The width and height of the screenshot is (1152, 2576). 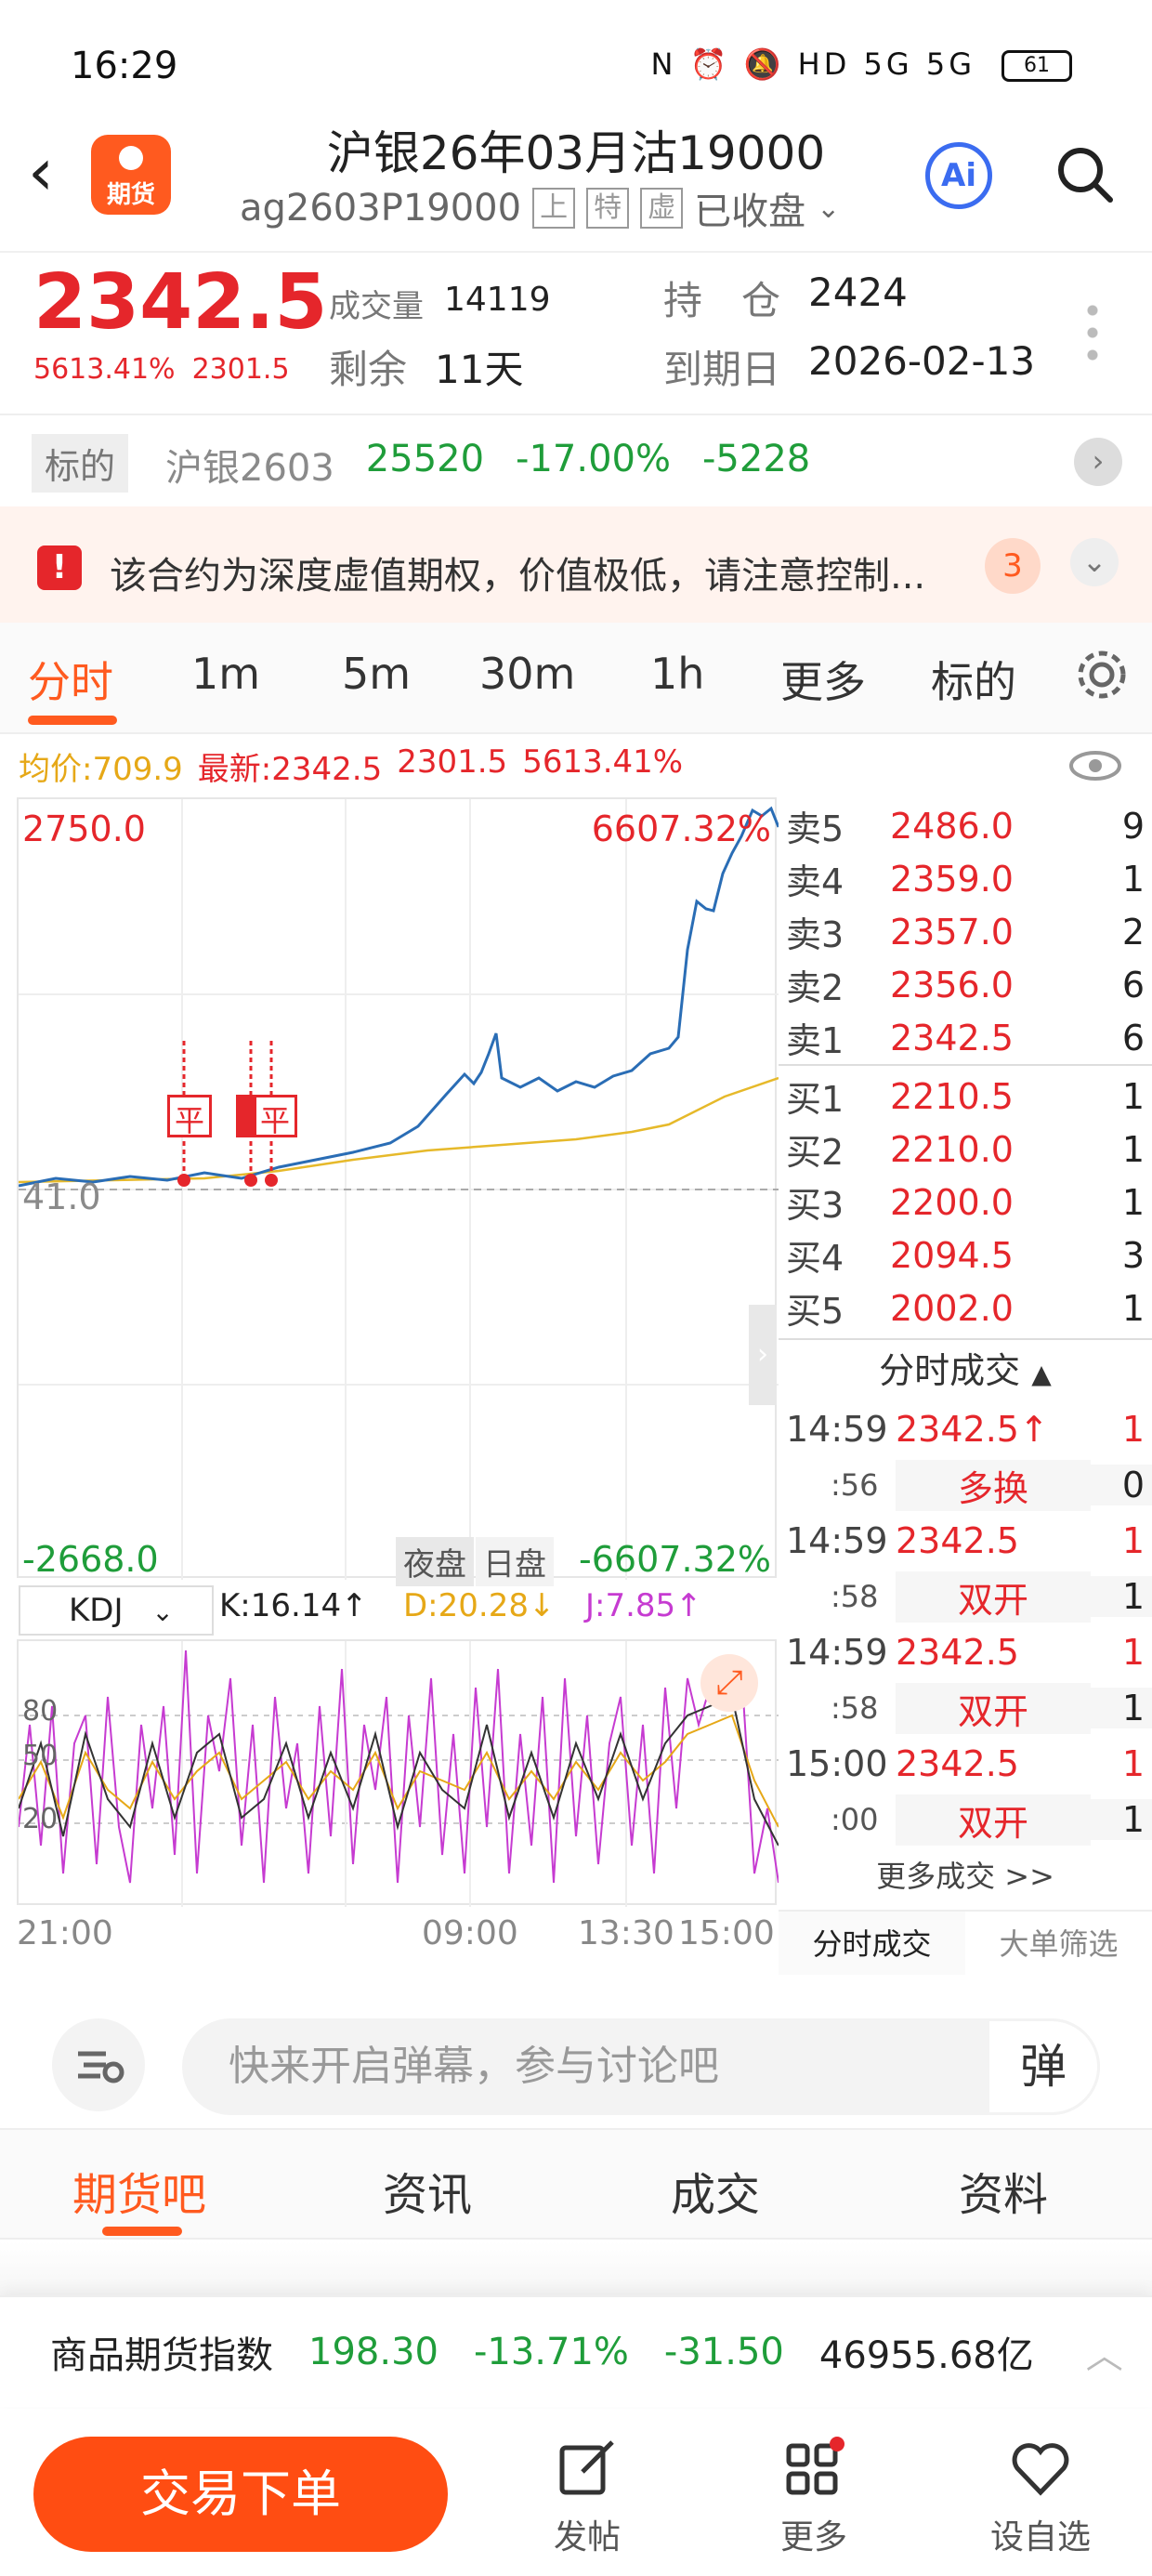 I want to click on index-ticker: 商品期货指数 198.30 -13.71% -31.50 46955.68亿 ︿, so click(x=576, y=2351).